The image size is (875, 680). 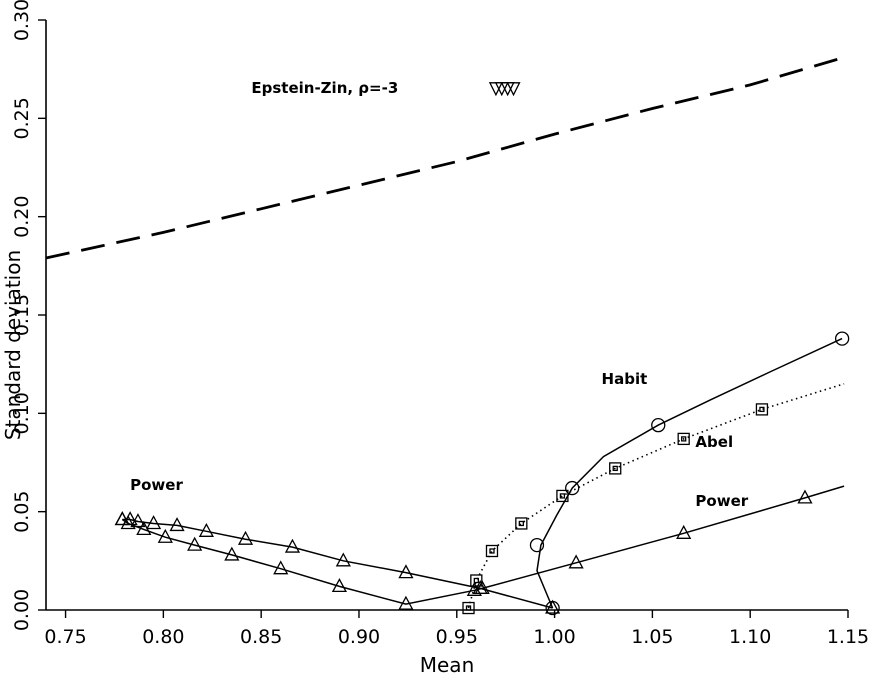 What do you see at coordinates (848, 637) in the screenshot?
I see `x-tick-label: 1.15` at bounding box center [848, 637].